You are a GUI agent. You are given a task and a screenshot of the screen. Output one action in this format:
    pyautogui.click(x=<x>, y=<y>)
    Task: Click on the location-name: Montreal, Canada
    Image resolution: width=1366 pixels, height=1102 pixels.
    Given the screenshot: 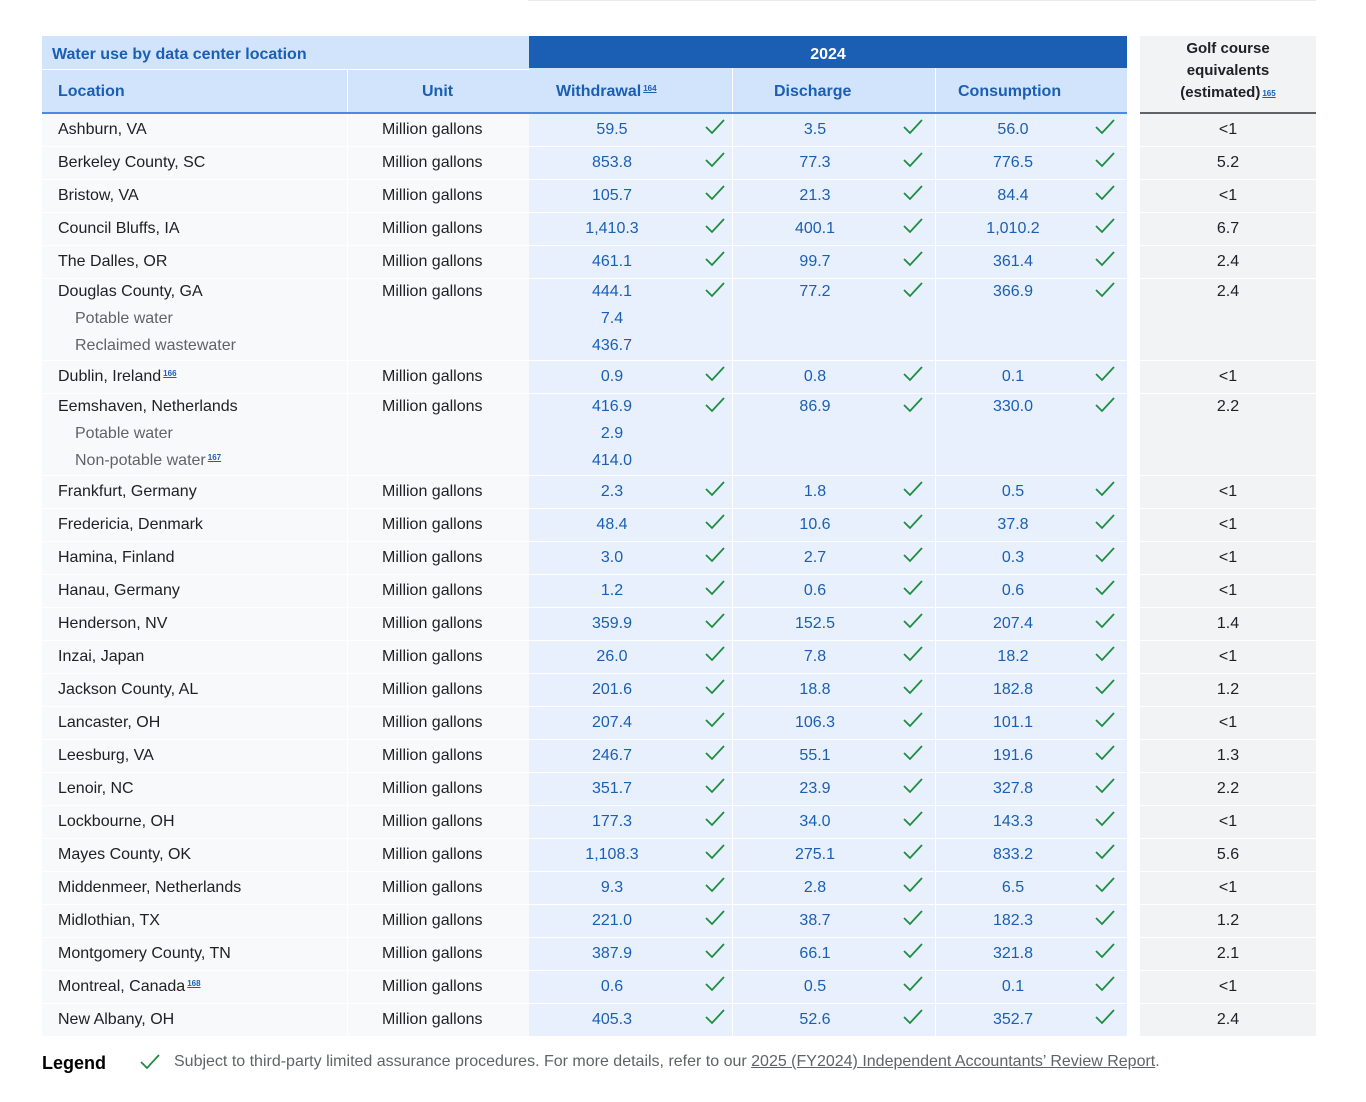 What is the action you would take?
    pyautogui.click(x=122, y=986)
    